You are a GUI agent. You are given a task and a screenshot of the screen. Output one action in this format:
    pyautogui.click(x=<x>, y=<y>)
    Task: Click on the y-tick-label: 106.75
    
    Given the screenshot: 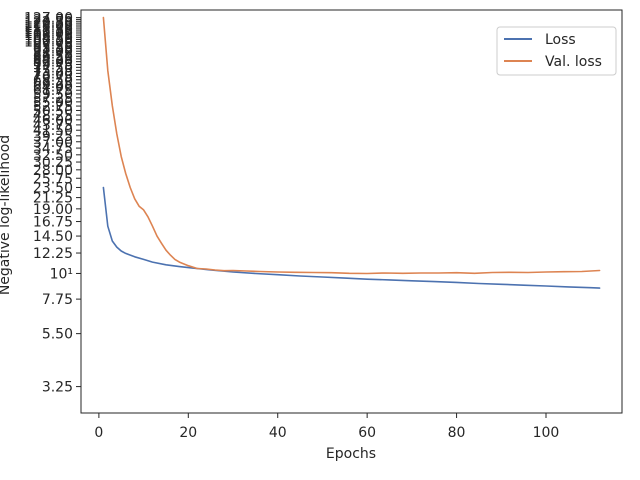 What is the action you would take?
    pyautogui.click(x=48, y=36)
    